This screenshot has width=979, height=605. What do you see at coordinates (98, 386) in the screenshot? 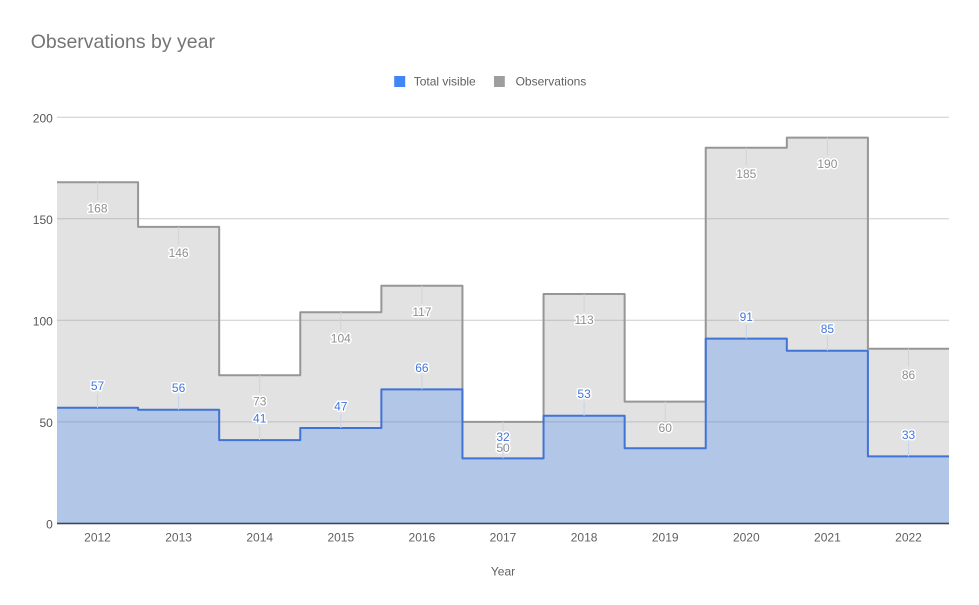
I see `svg-text: 57` at bounding box center [98, 386].